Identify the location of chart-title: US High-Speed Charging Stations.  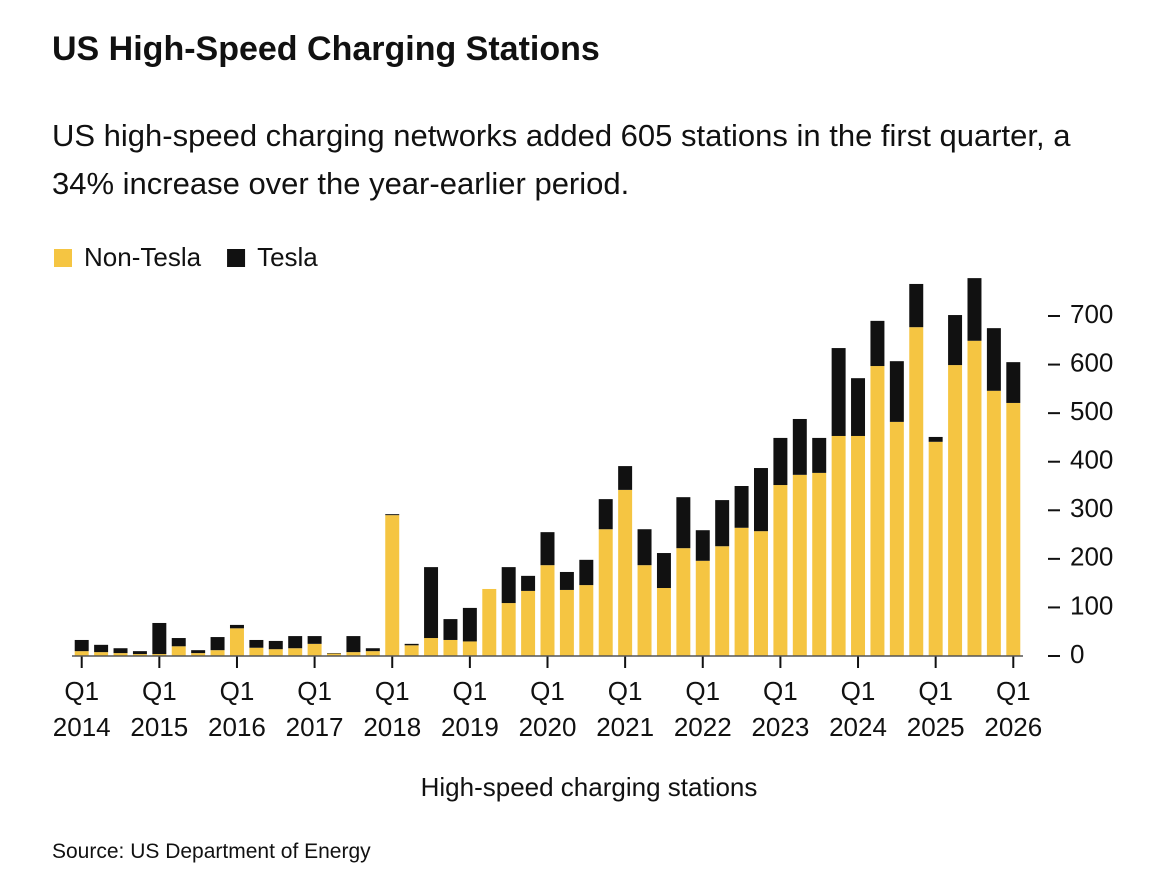
(326, 49).